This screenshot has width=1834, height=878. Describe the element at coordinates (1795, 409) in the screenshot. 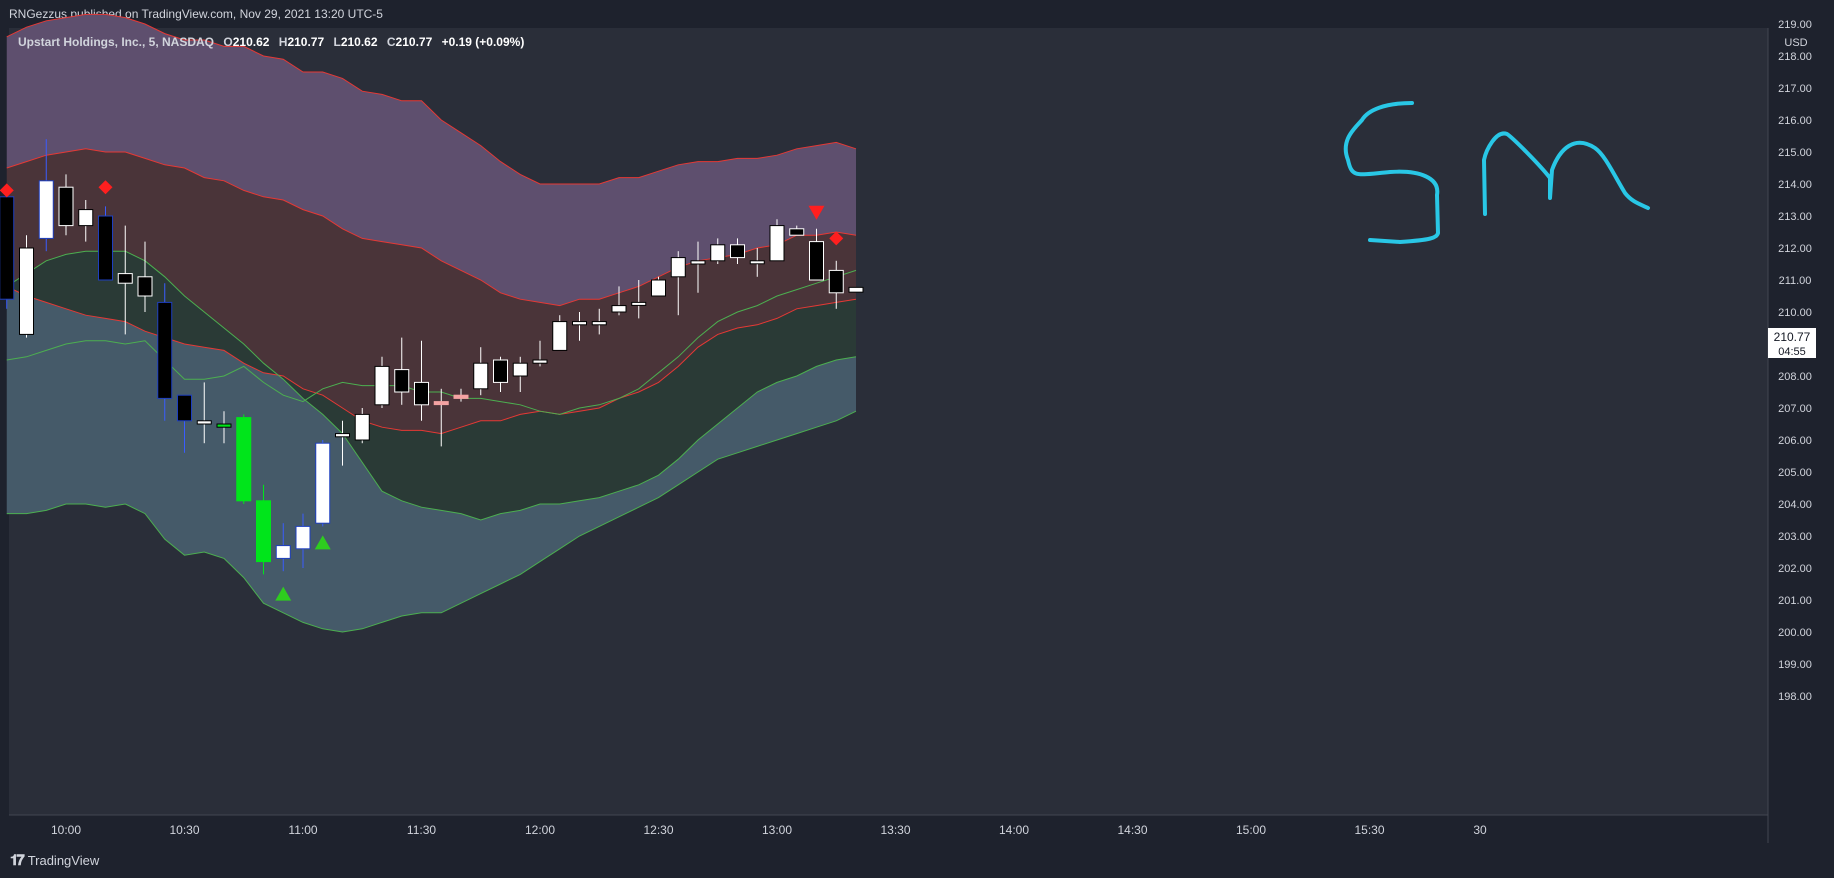

I see `y-tick-label: 207.00` at that location.